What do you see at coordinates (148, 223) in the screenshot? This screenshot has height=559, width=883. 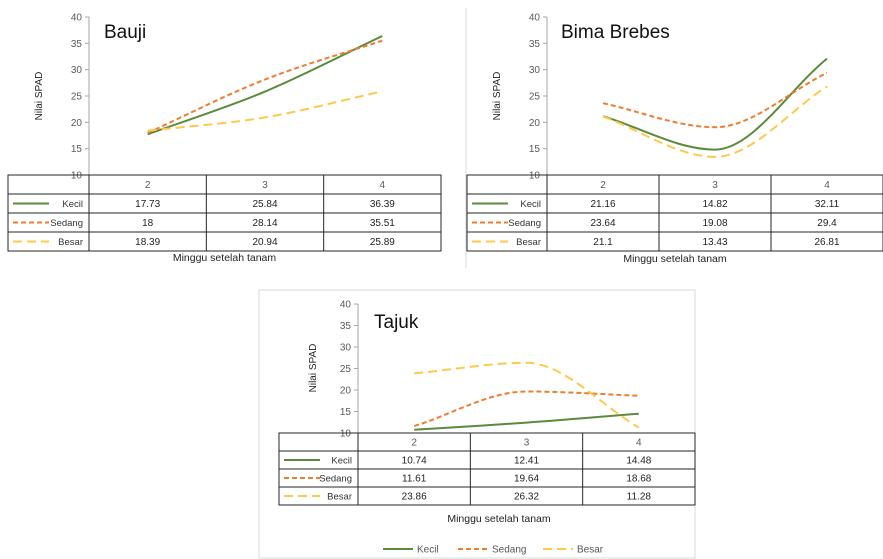 I see `data-cell-sedang: 18` at bounding box center [148, 223].